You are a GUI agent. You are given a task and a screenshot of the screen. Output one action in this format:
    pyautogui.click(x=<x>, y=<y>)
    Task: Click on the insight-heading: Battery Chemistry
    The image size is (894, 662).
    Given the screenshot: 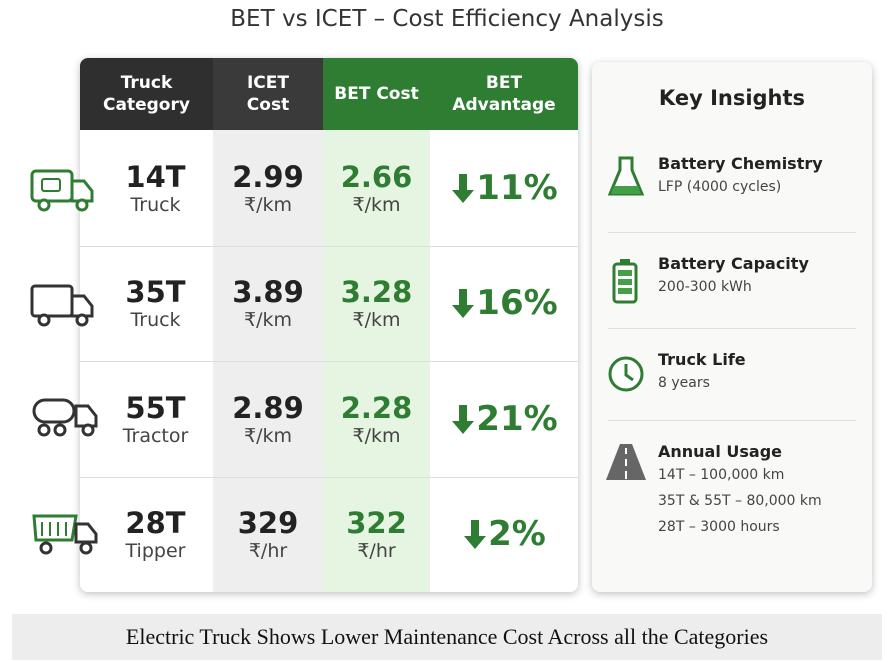 What is the action you would take?
    pyautogui.click(x=740, y=163)
    